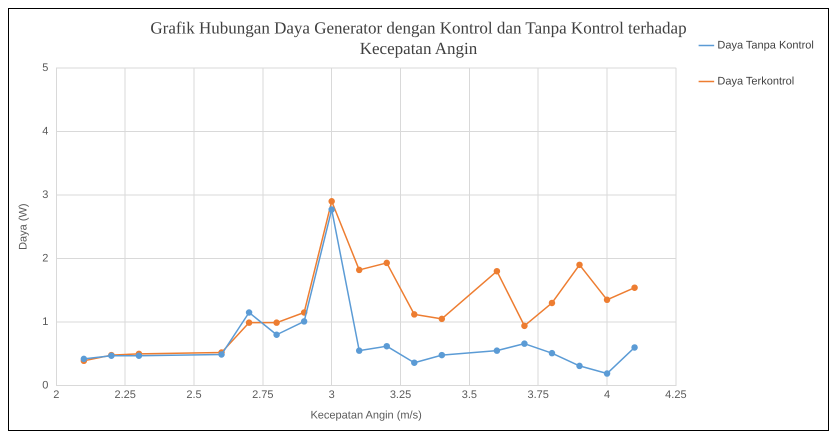 This screenshot has width=837, height=439. What do you see at coordinates (331, 395) in the screenshot?
I see `x-tick-label: 3` at bounding box center [331, 395].